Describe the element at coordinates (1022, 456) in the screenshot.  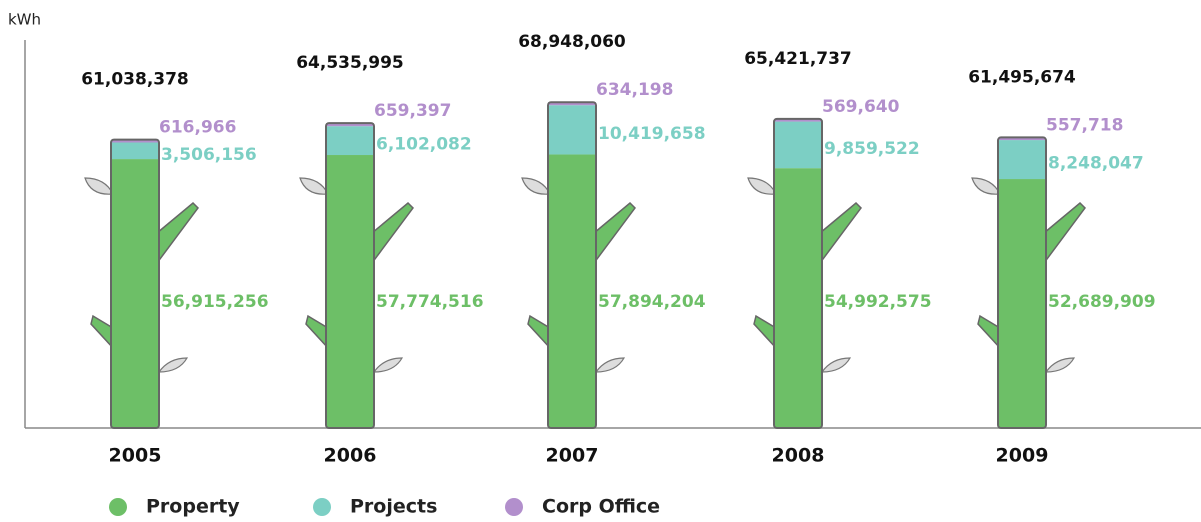
I see `x-tick-label: 2009` at that location.